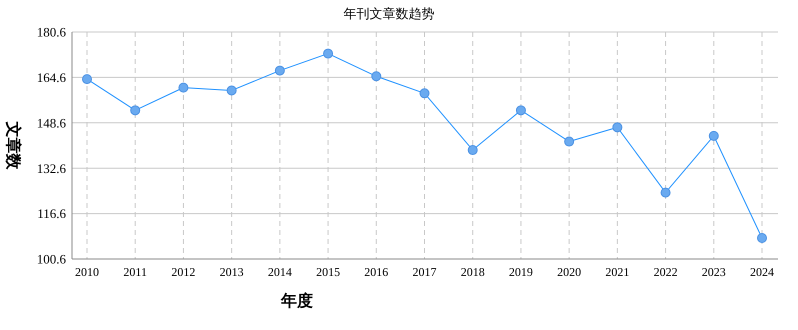  I want to click on x-tick-label: 2017, so click(424, 272).